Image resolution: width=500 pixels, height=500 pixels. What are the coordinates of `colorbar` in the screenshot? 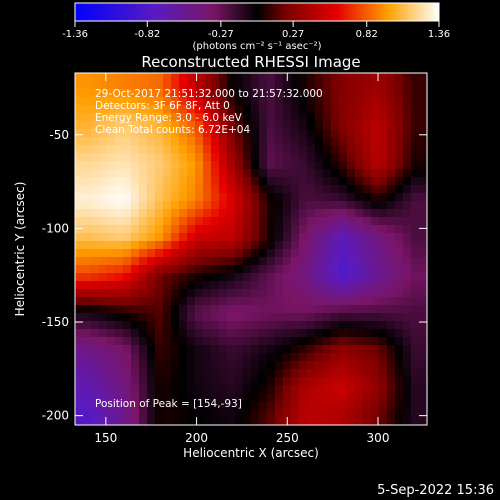 It's located at (257, 12).